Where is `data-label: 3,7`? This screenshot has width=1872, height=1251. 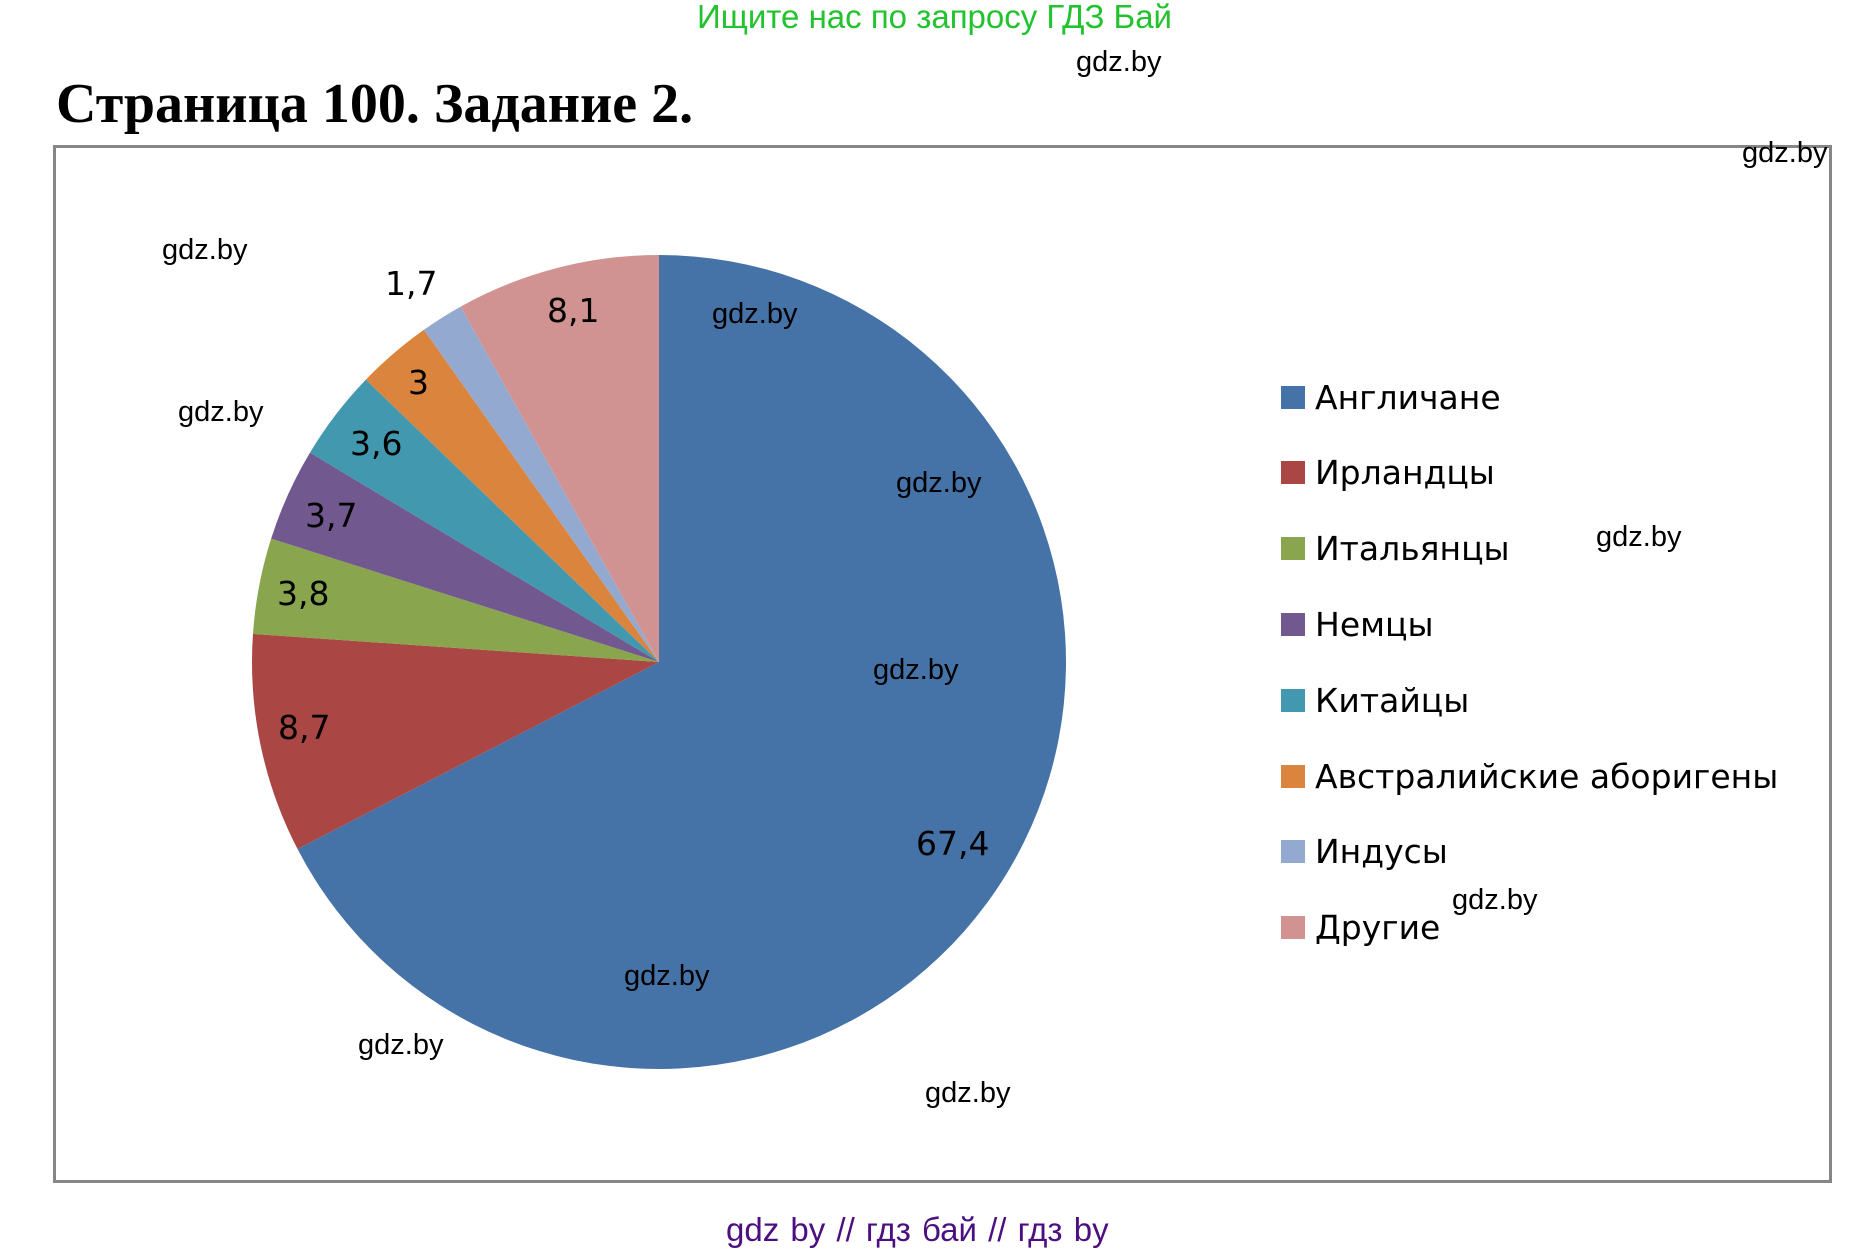
data-label: 3,7 is located at coordinates (331, 515).